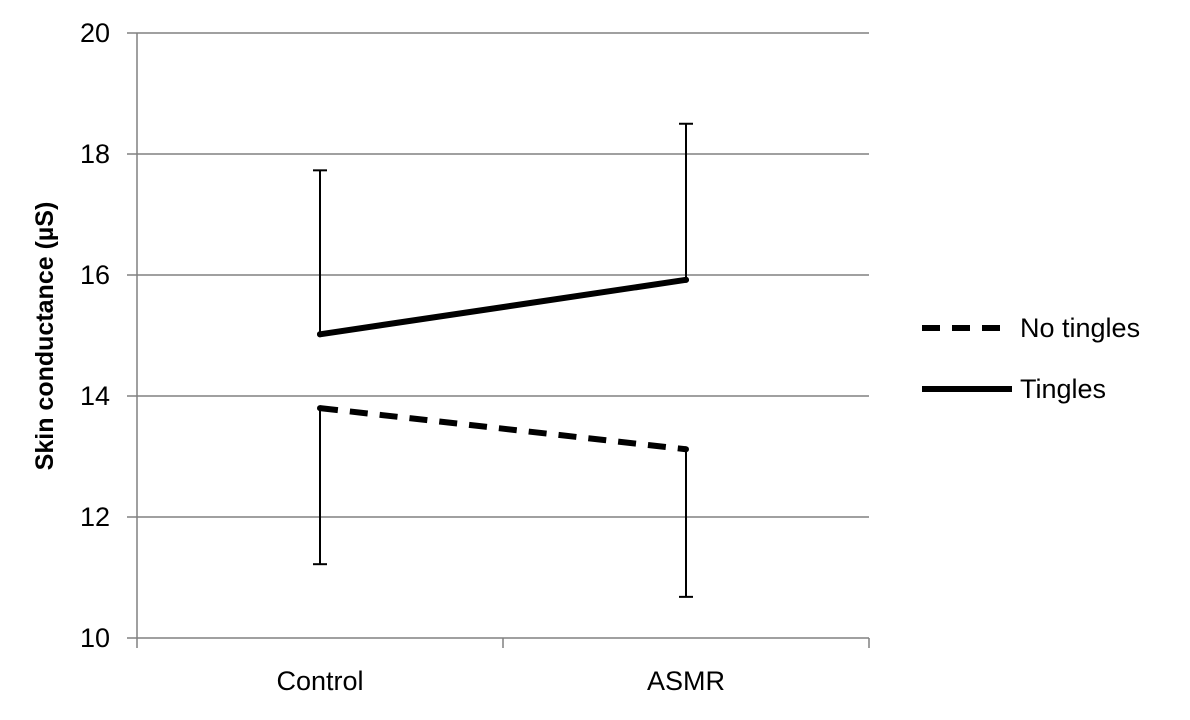 Image resolution: width=1190 pixels, height=720 pixels. Describe the element at coordinates (1080, 328) in the screenshot. I see `legend-label: No tingles` at that location.